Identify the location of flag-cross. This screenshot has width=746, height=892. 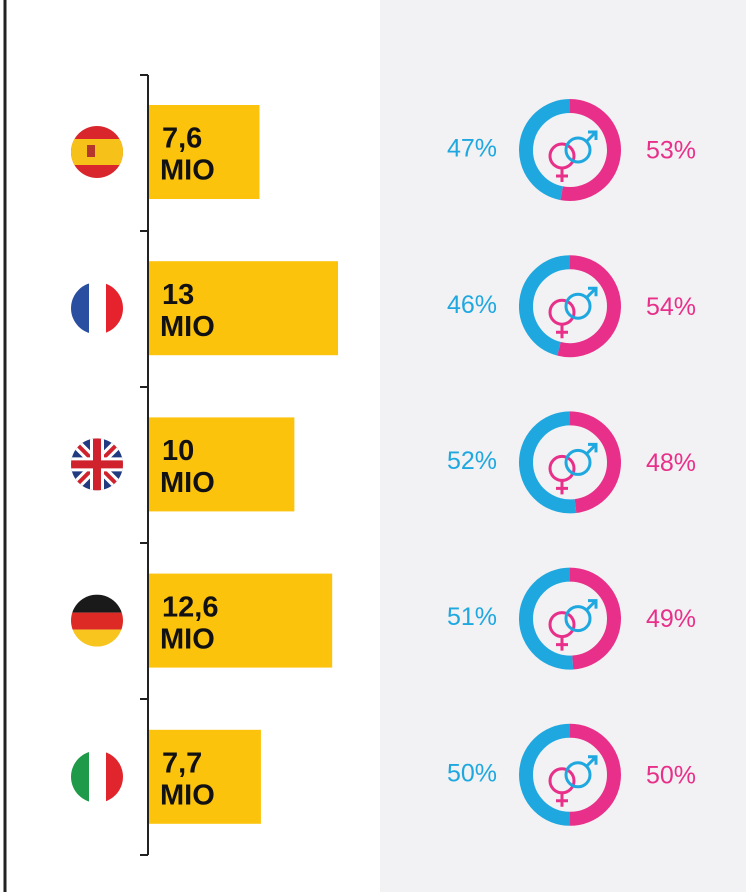
(97, 464).